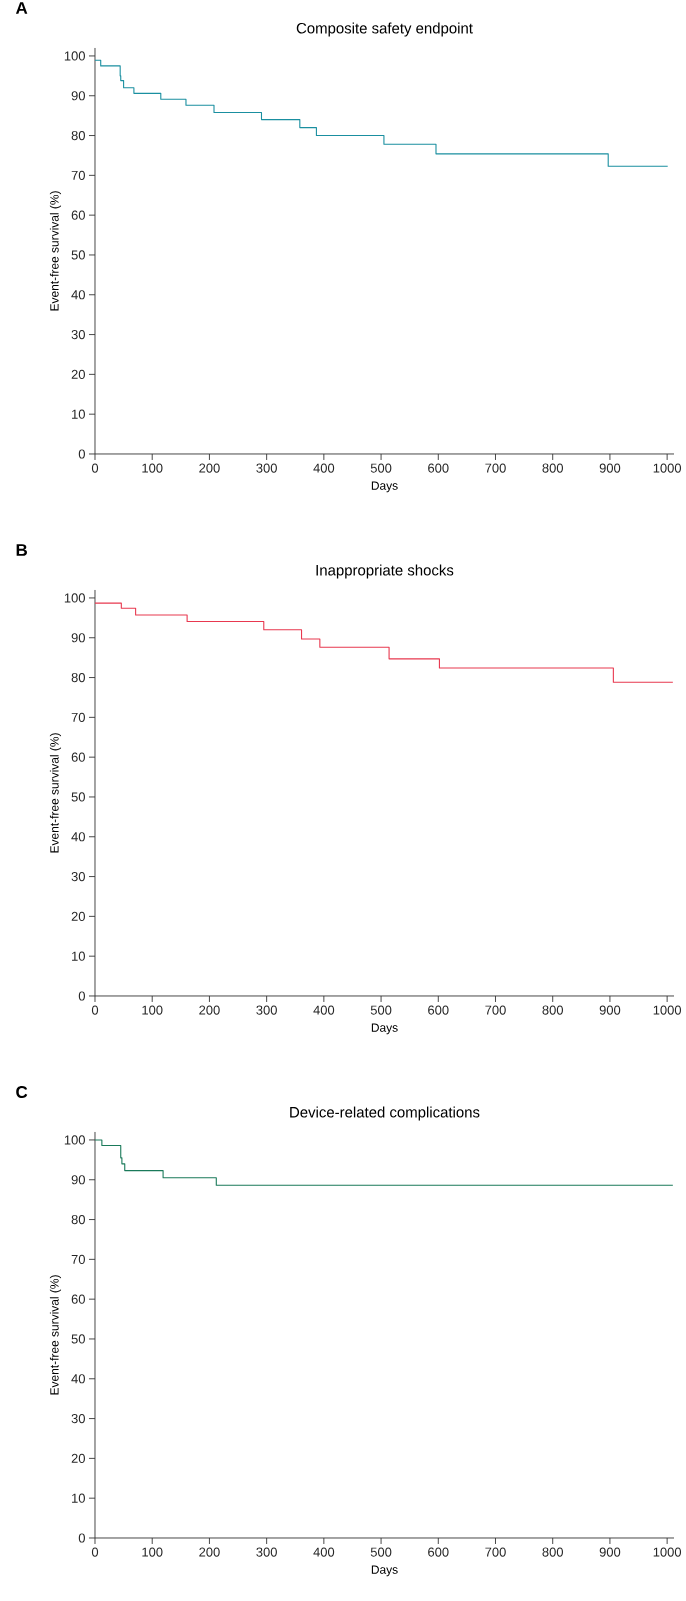  Describe the element at coordinates (385, 571) in the screenshot. I see `chart-title: Inappropriate shocks` at that location.